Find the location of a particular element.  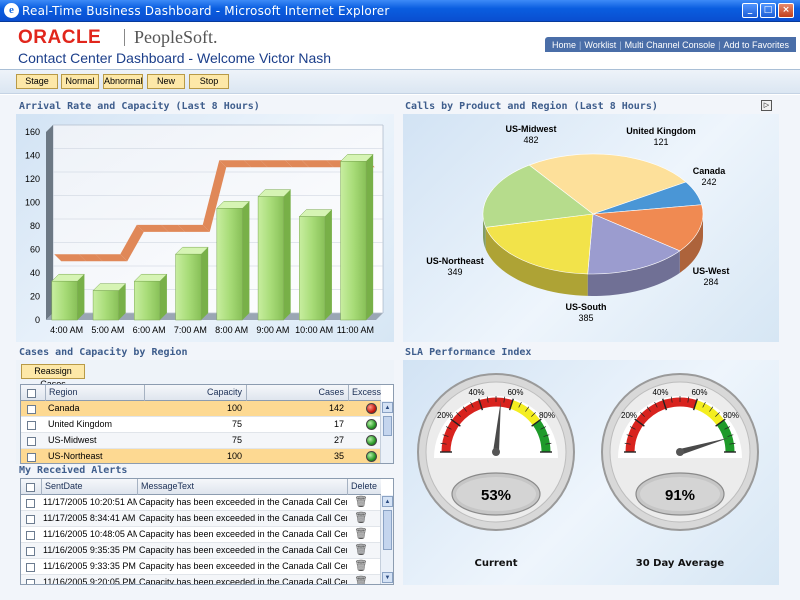

y-tick-label: 160 is located at coordinates (32, 132).